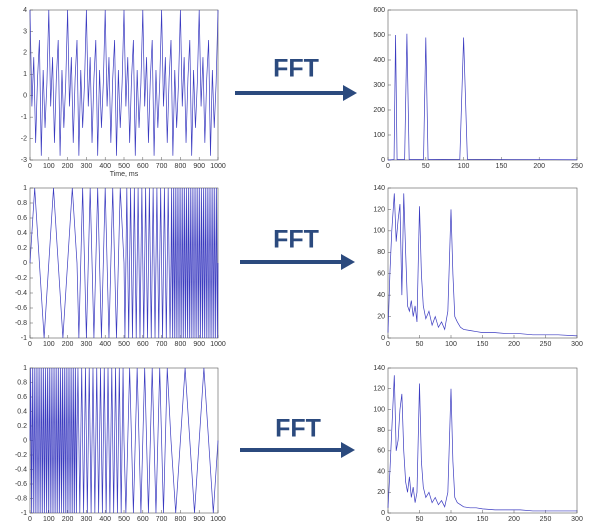  Describe the element at coordinates (577, 166) in the screenshot. I see `x-tick-label: 250` at that location.